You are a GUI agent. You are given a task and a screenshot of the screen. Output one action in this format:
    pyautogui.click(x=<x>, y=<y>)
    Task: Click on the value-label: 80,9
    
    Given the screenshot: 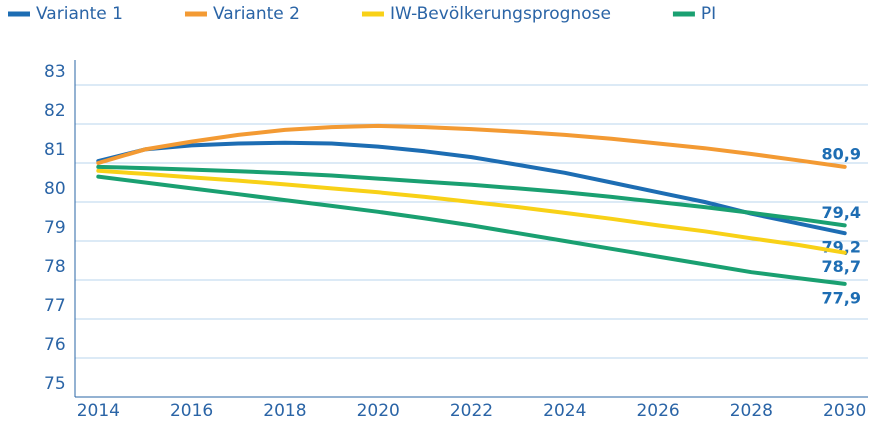 What is the action you would take?
    pyautogui.click(x=841, y=153)
    